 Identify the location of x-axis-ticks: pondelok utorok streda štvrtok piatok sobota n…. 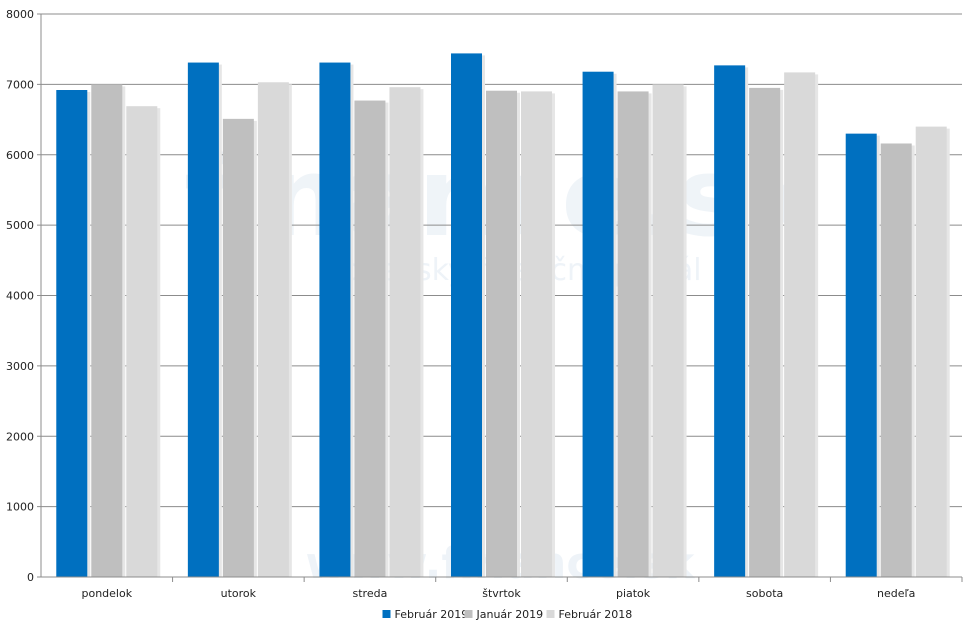
(522, 588).